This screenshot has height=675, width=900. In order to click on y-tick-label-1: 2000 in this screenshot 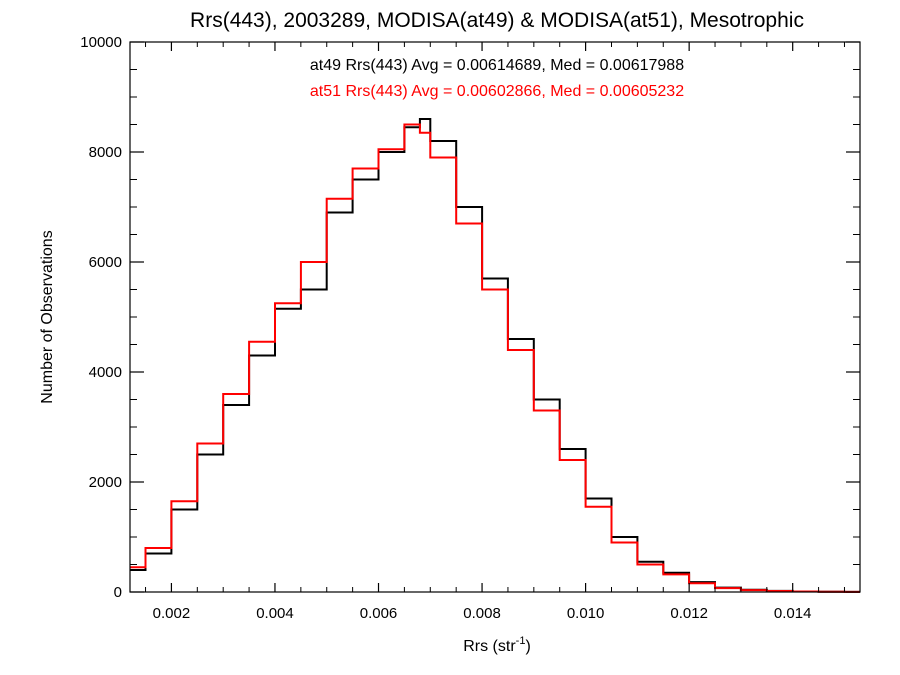, I will do `click(105, 482)`.